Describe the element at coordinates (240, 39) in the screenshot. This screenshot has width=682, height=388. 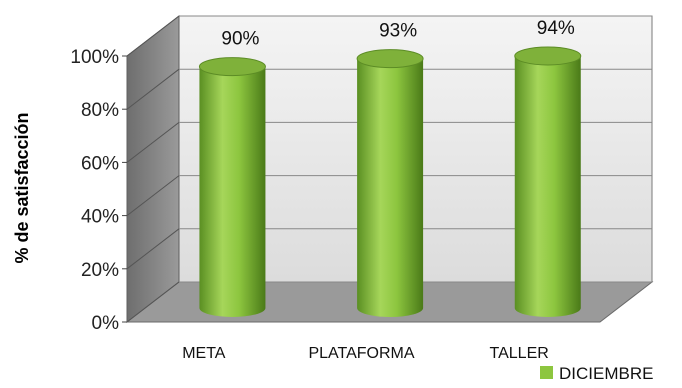
I see `data-label: 90%` at that location.